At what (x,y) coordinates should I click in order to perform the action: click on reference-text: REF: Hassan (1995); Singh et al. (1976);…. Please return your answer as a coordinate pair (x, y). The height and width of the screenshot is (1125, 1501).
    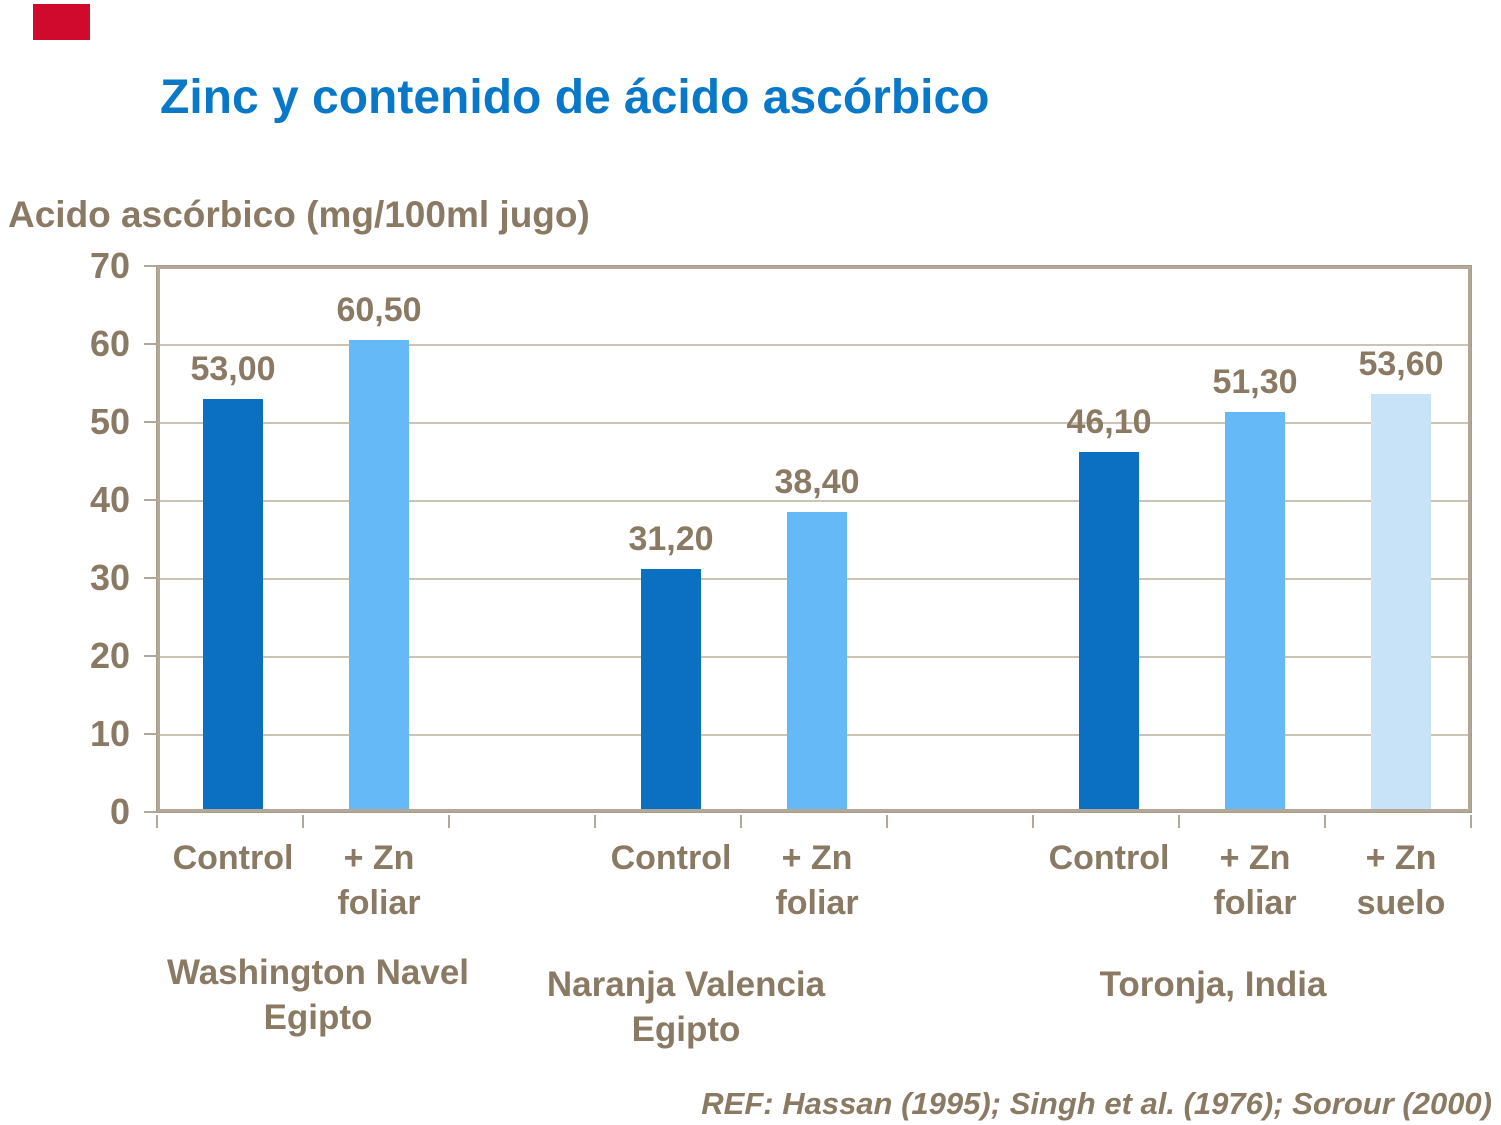
    Looking at the image, I should click on (1096, 1103).